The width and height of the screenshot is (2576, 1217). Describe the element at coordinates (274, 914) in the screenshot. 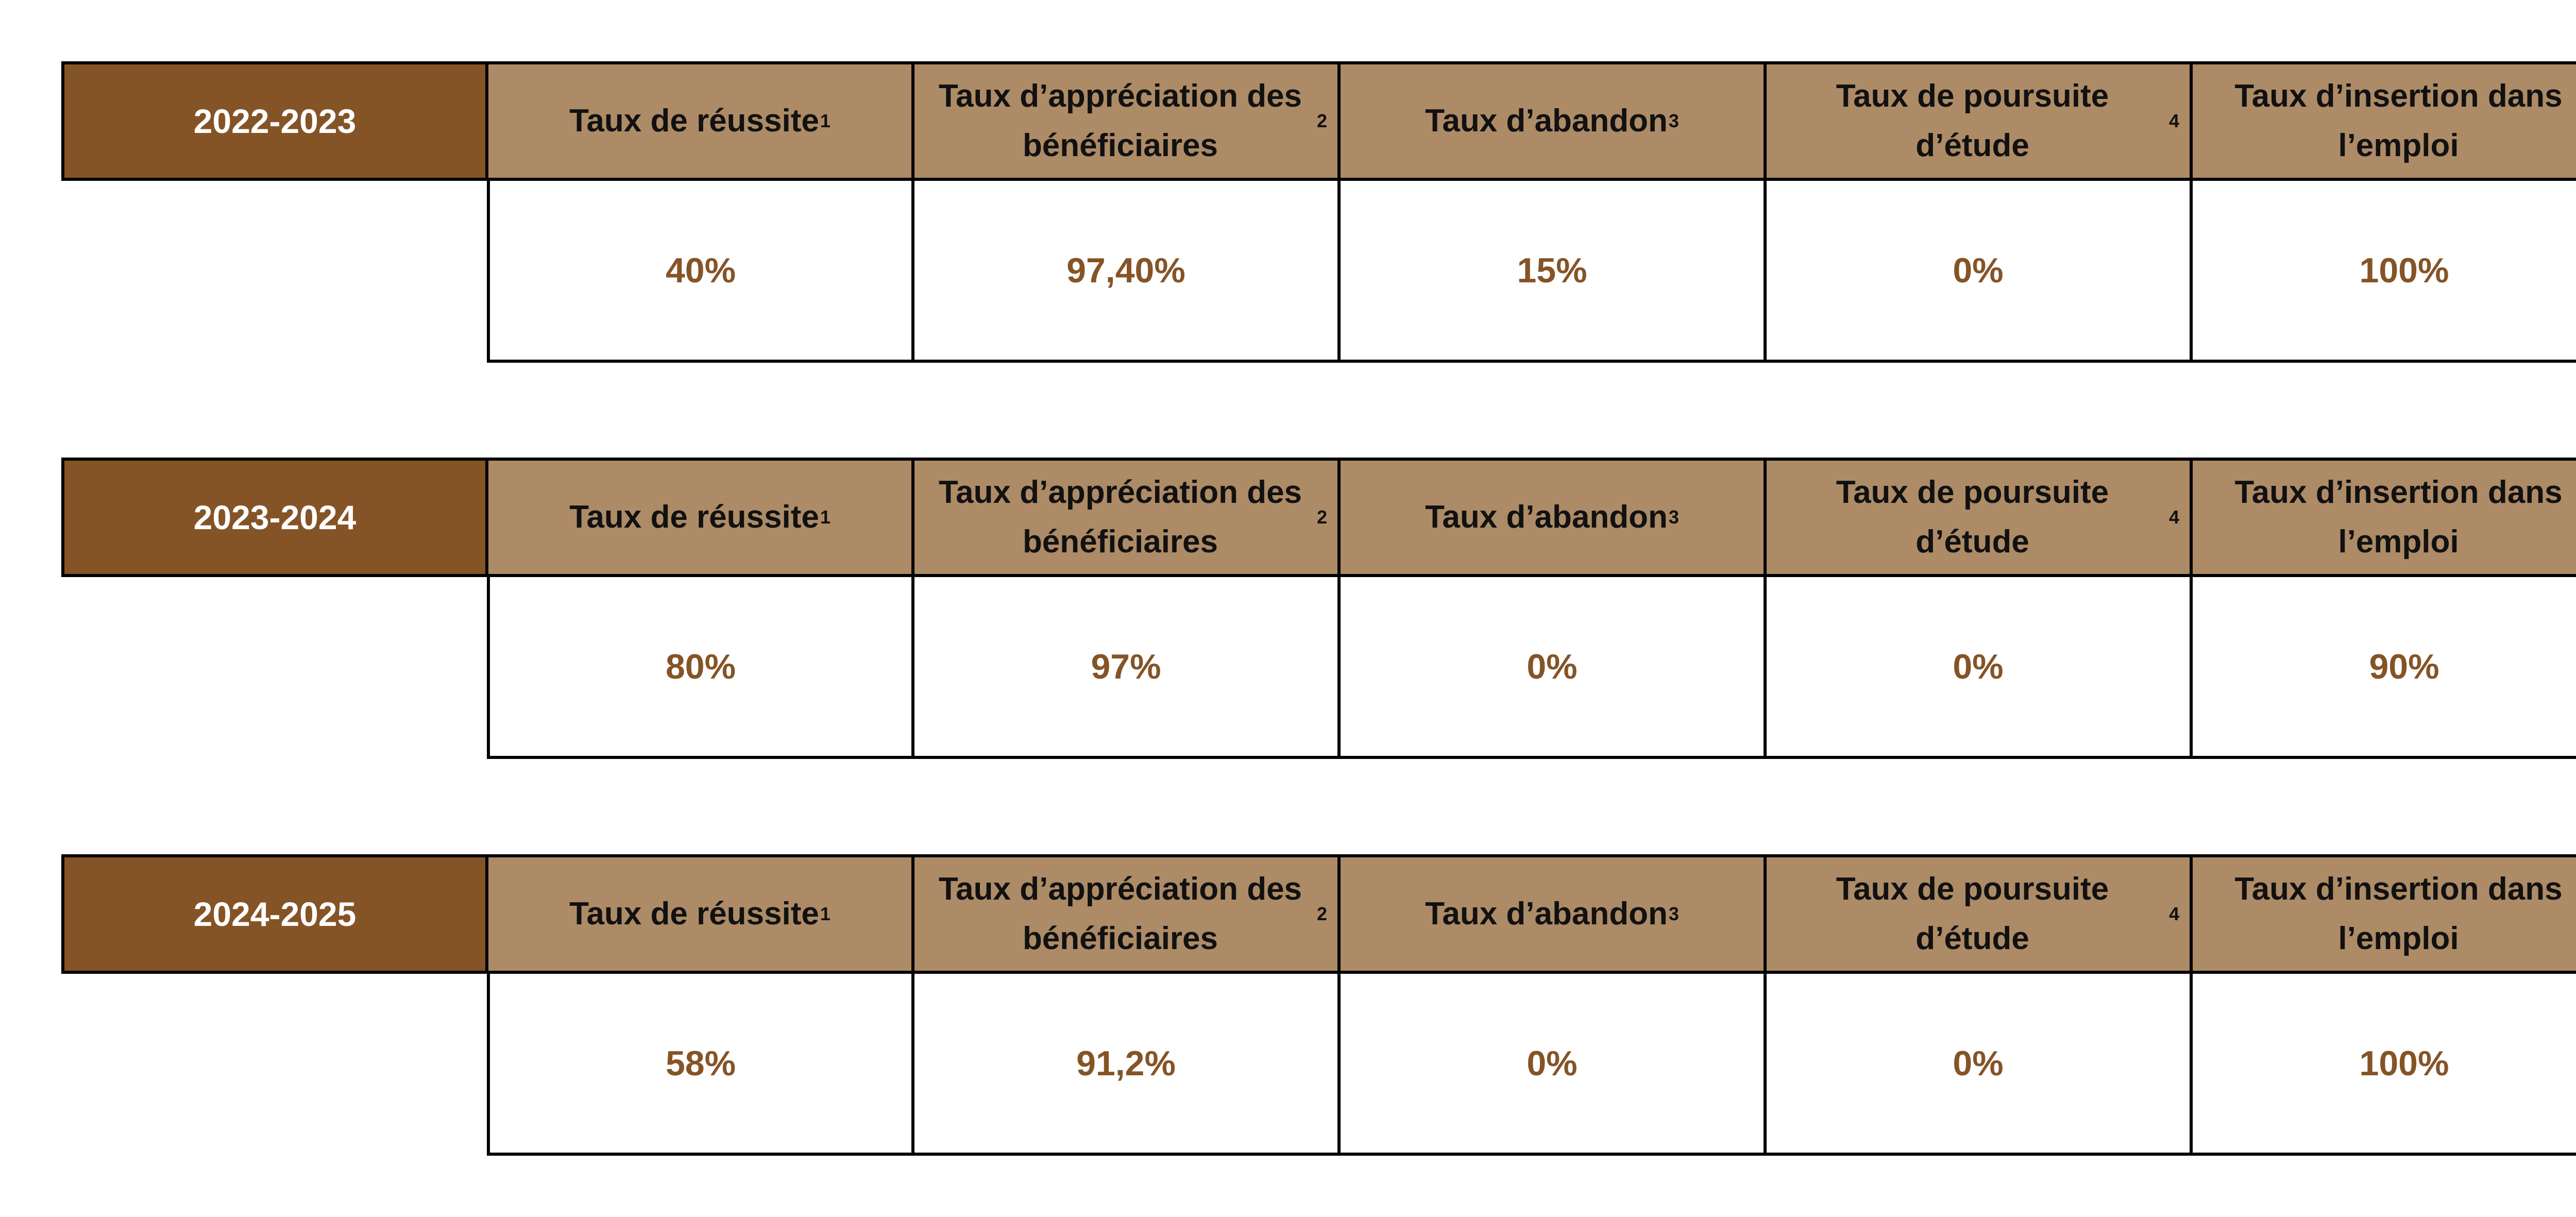

I see `year-cell: 2024-2025` at that location.